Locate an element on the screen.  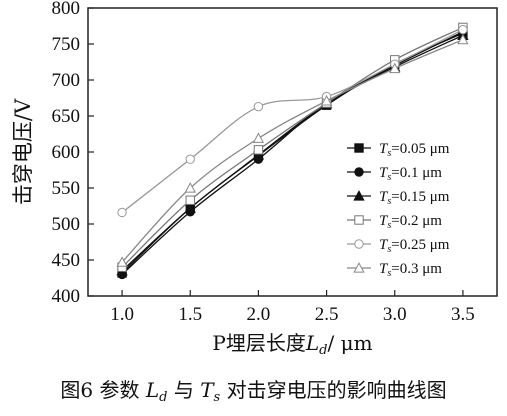
x-axis-label: P埋层长度Ld/ μm is located at coordinates (292, 344).